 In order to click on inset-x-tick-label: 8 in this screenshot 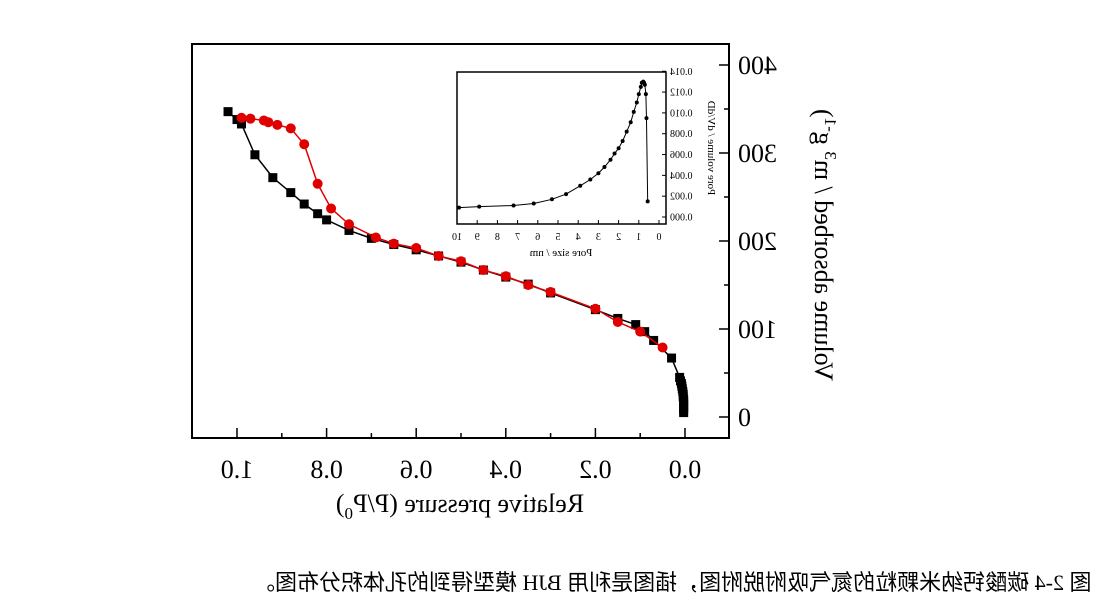, I will do `click(497, 237)`.